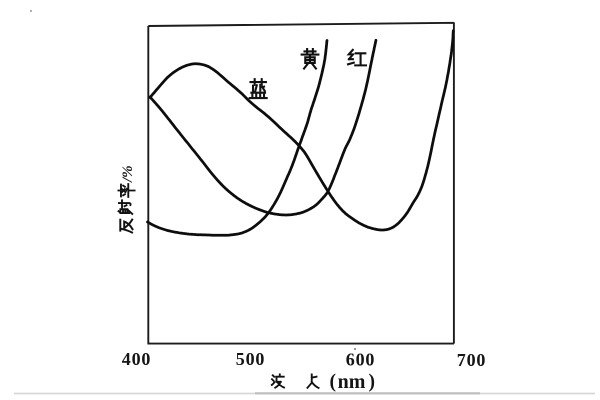  Describe the element at coordinates (136, 359) in the screenshot. I see `svg-text: 400` at that location.